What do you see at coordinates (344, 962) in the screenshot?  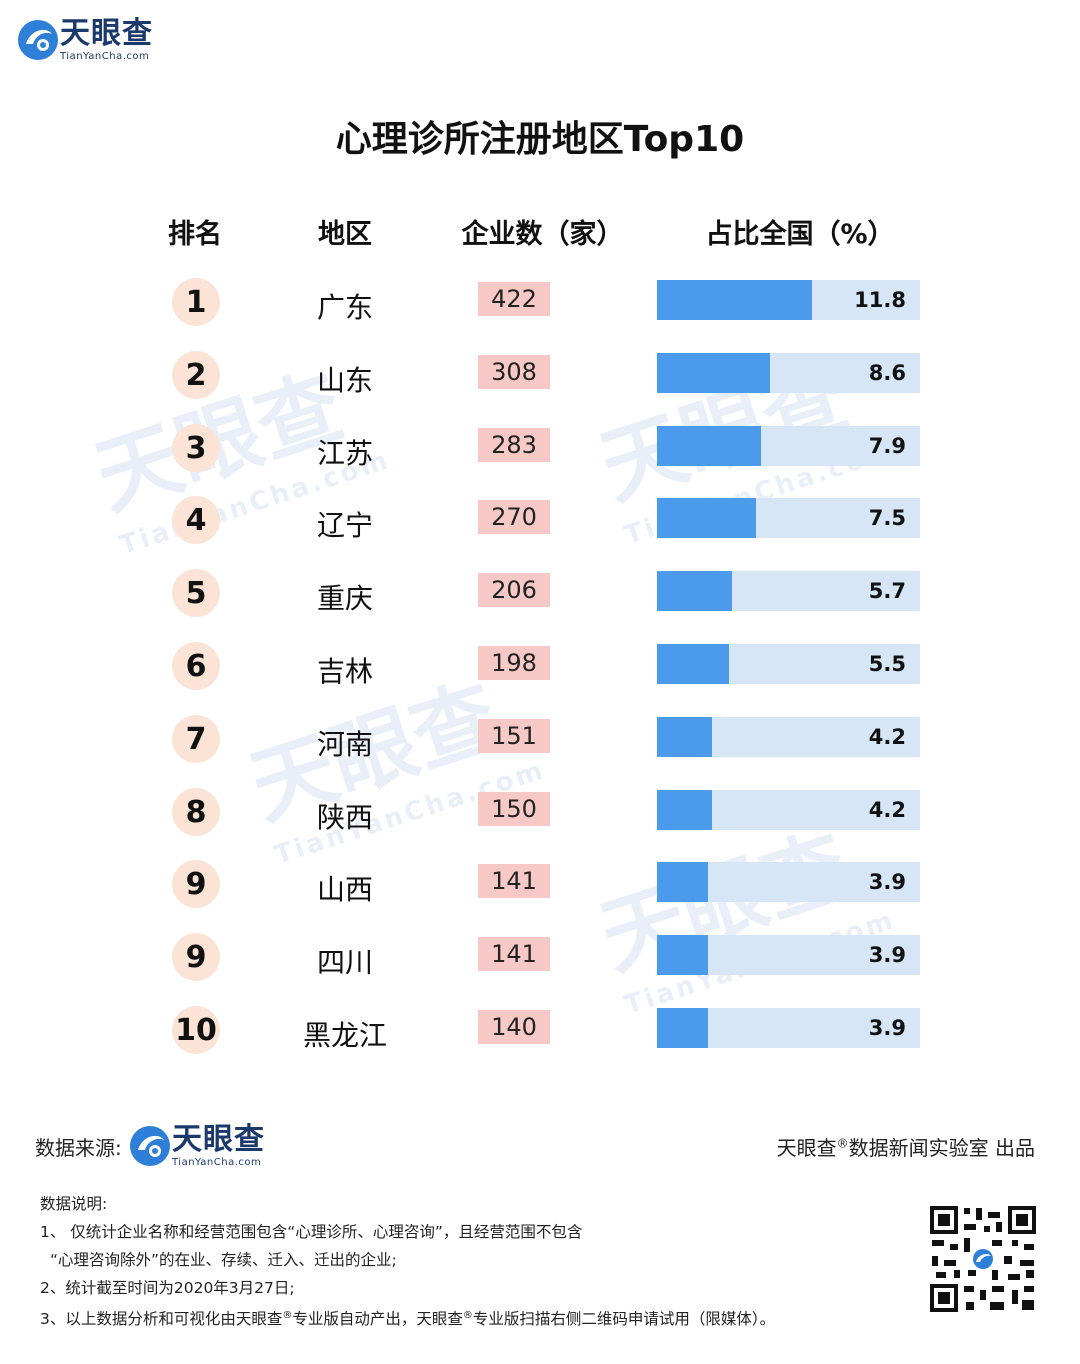 I see `region-label: 四川` at bounding box center [344, 962].